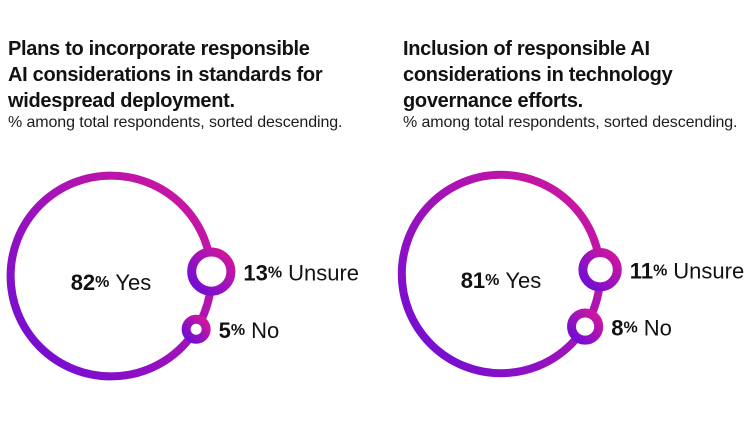  What do you see at coordinates (83, 282) in the screenshot?
I see `slice-value: 82` at bounding box center [83, 282].